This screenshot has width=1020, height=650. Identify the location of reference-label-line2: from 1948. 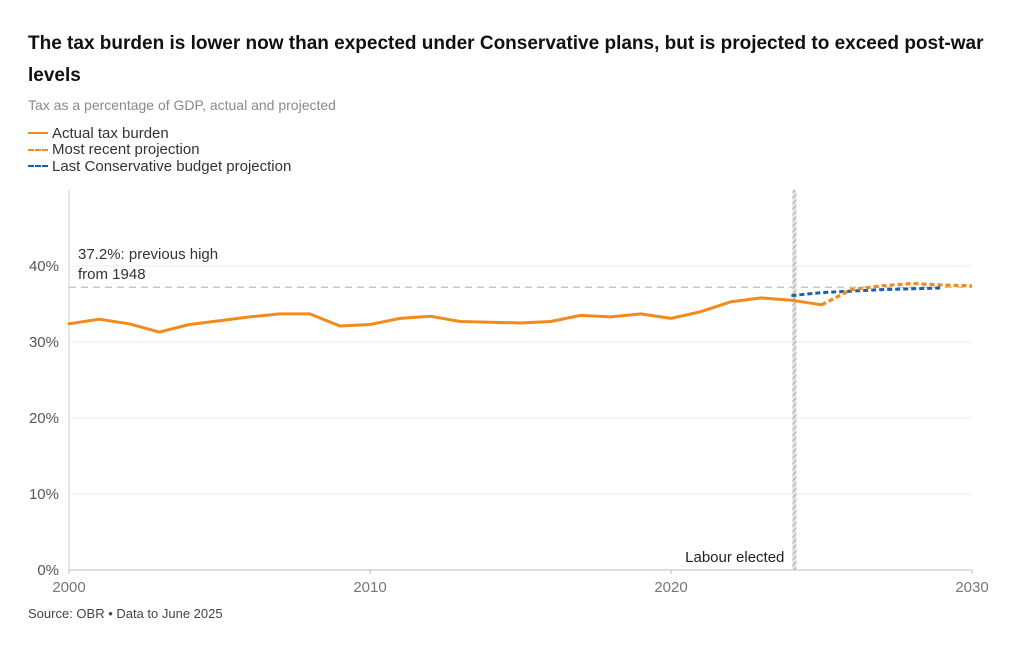
(112, 274).